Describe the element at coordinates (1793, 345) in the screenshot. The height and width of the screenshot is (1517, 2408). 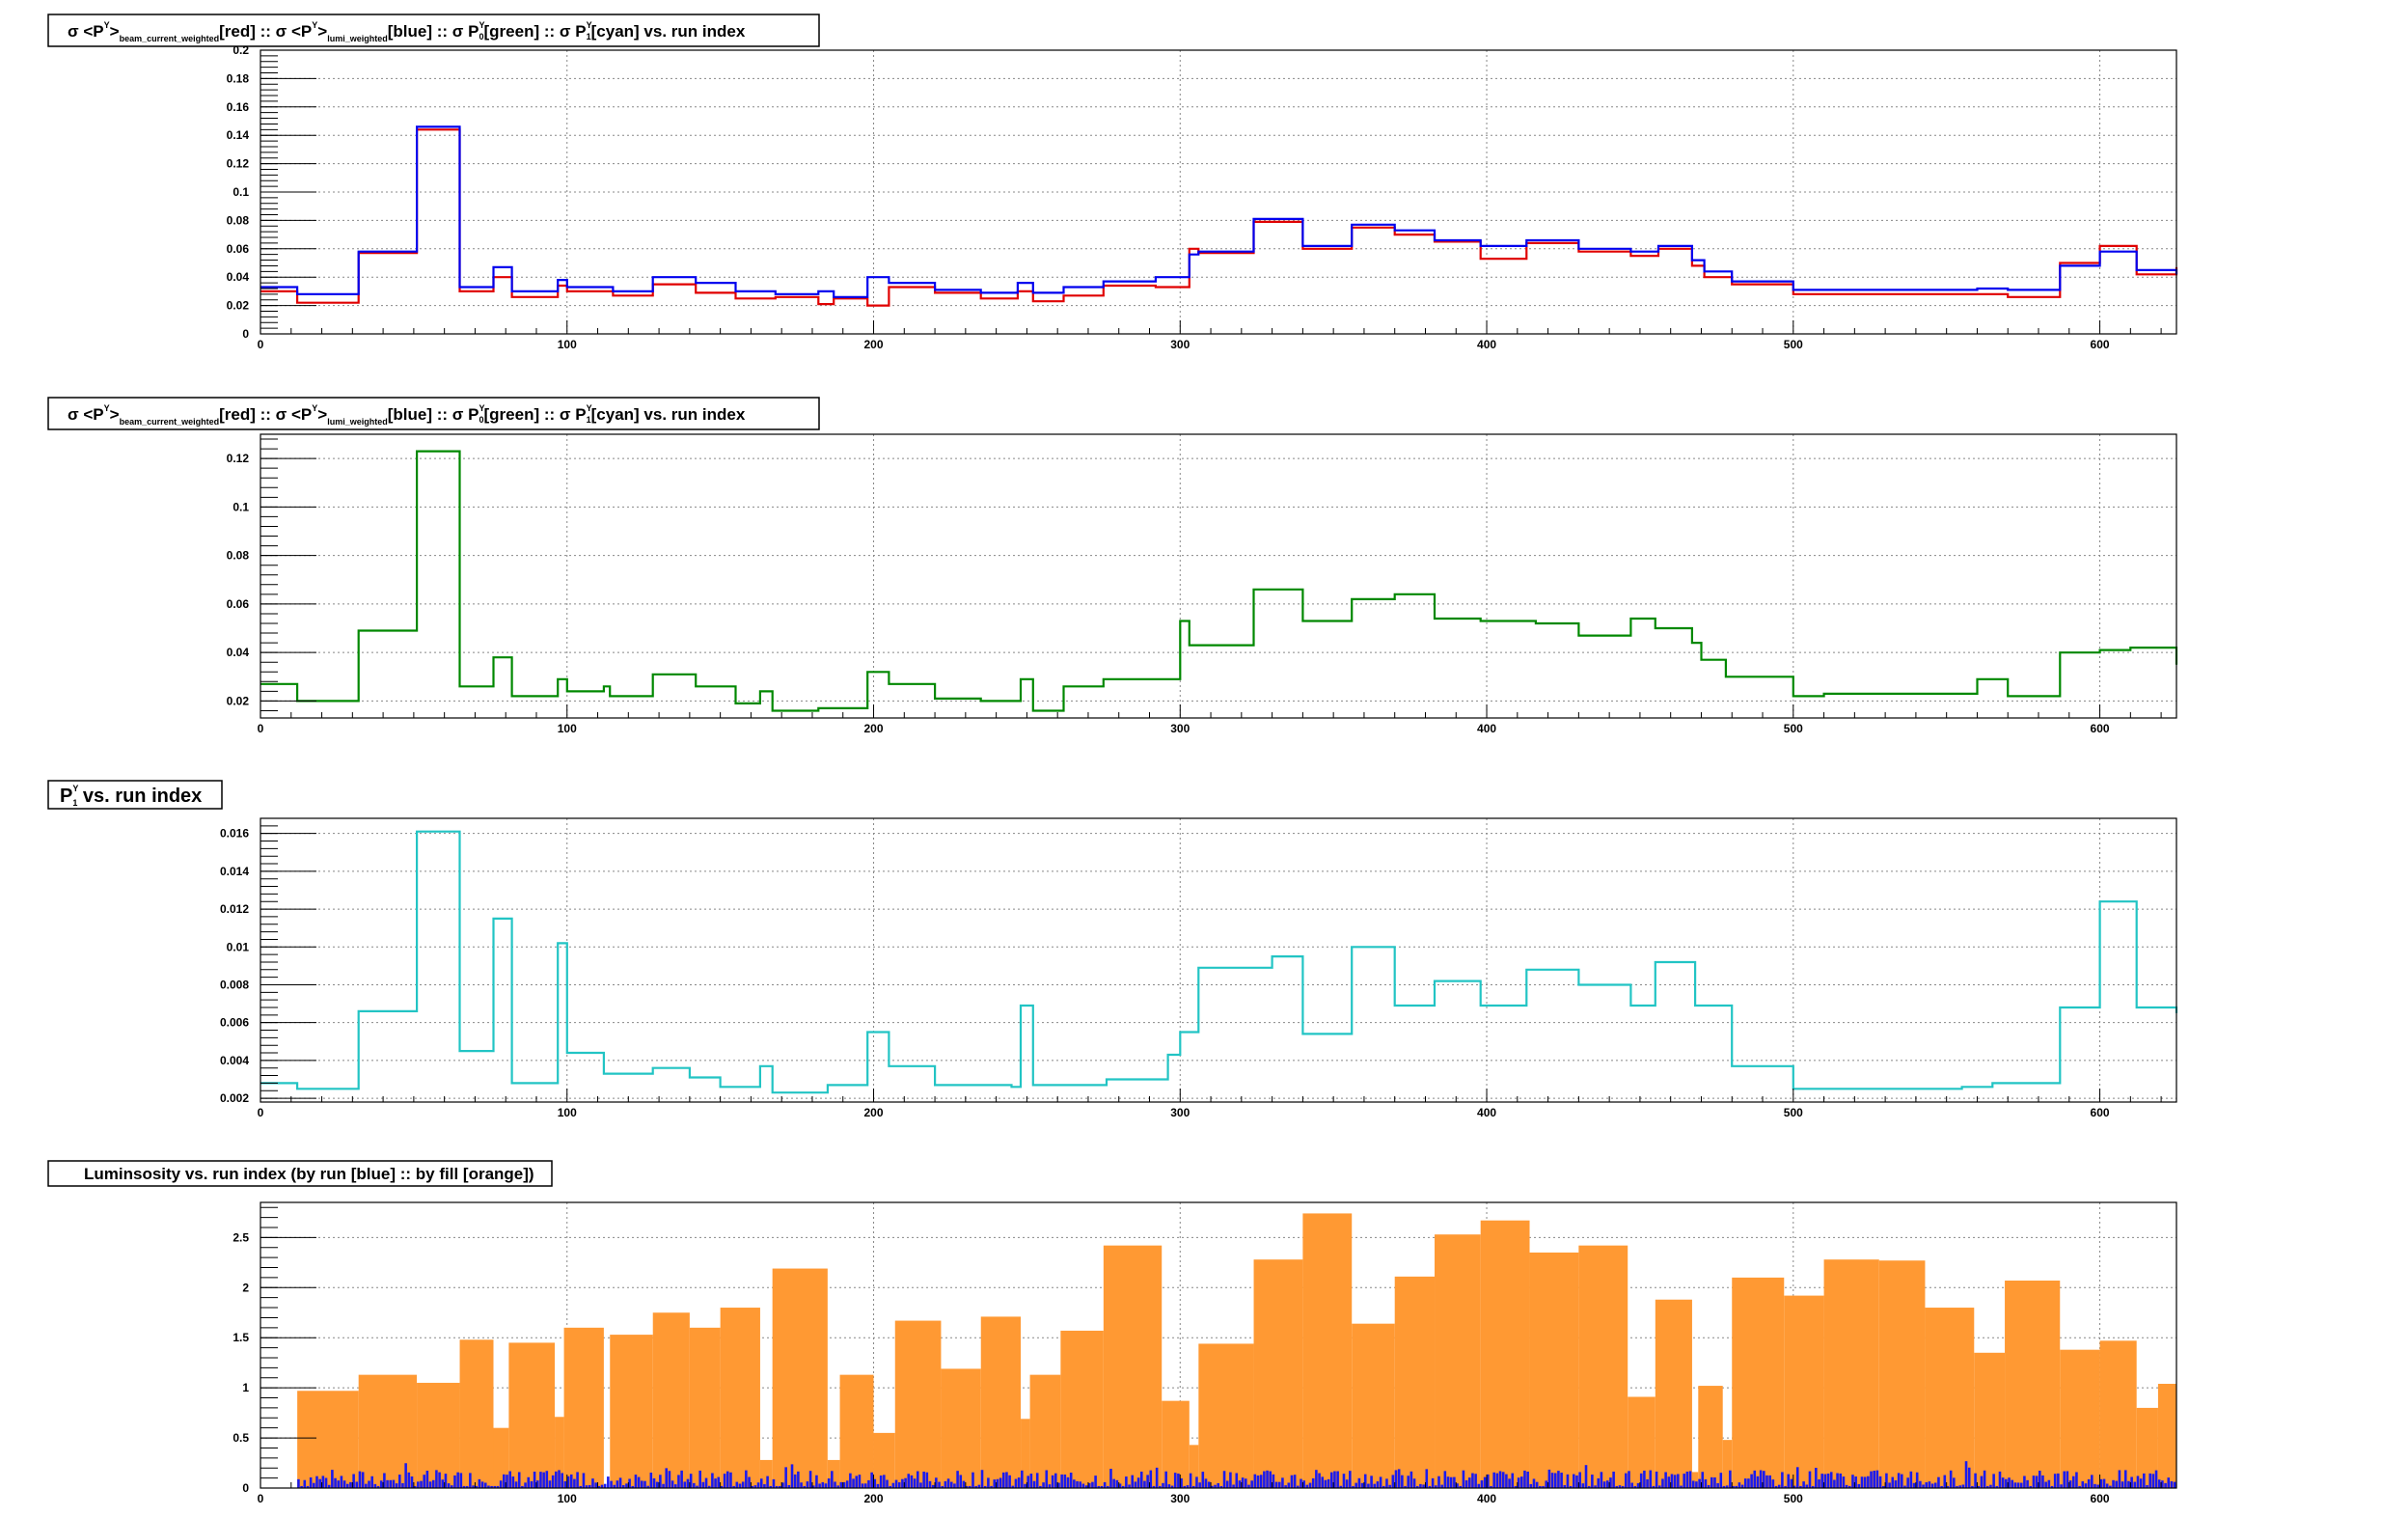
I see `panel1-xtick-label-5: 500` at that location.